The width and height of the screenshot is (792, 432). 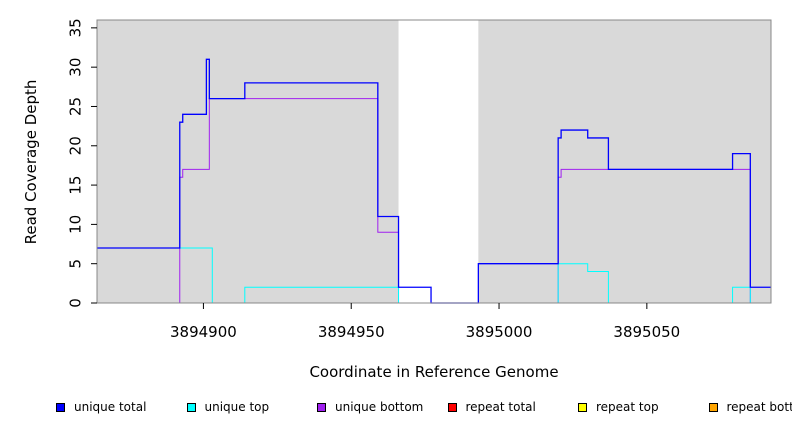 What do you see at coordinates (75, 224) in the screenshot?
I see `y-tick-label-10: 10` at bounding box center [75, 224].